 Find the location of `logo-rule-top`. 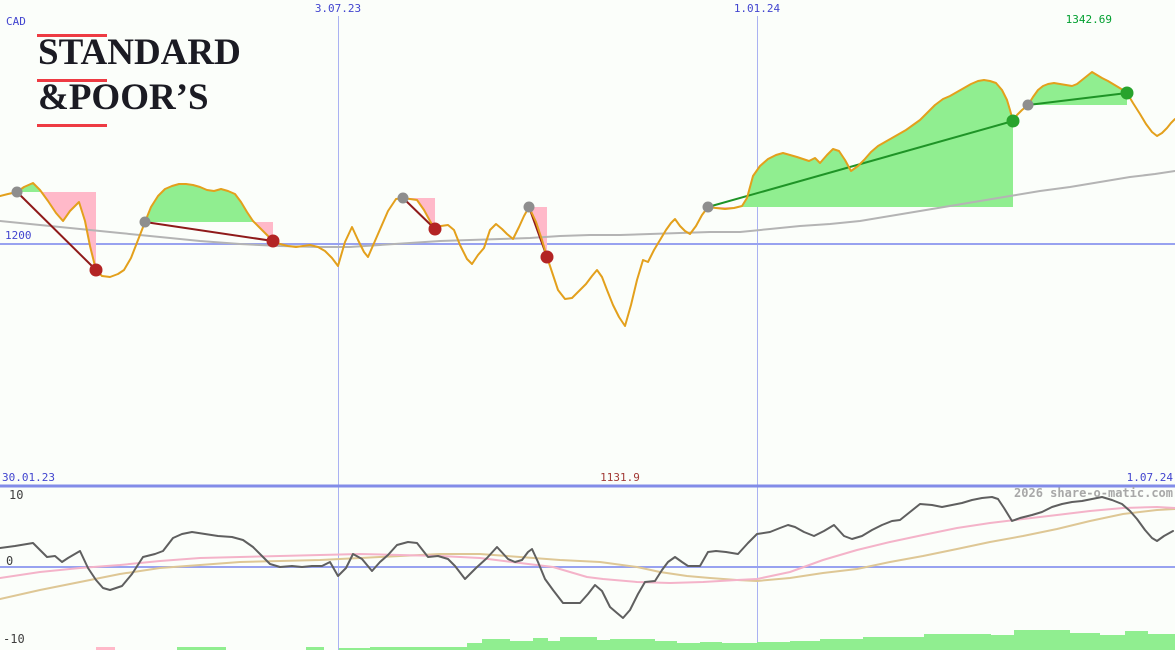

logo-rule-top is located at coordinates (72, 35).